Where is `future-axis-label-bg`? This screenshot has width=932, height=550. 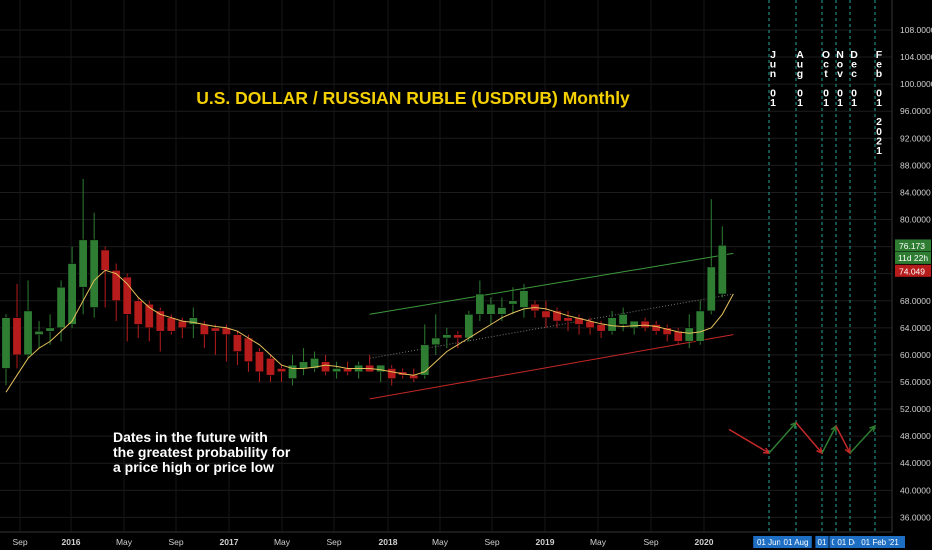 future-axis-label-bg is located at coordinates (796, 542).